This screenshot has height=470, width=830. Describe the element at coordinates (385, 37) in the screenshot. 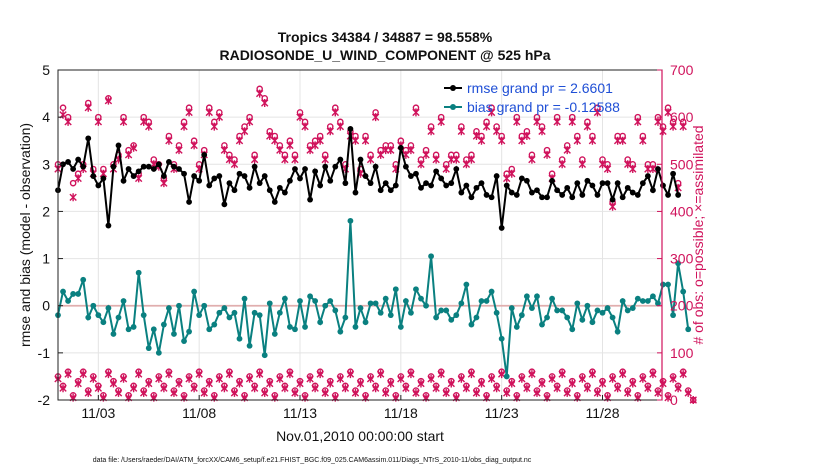

I see `chart-title-line1: Tropics 34384 / 34887 = 98.558%` at that location.